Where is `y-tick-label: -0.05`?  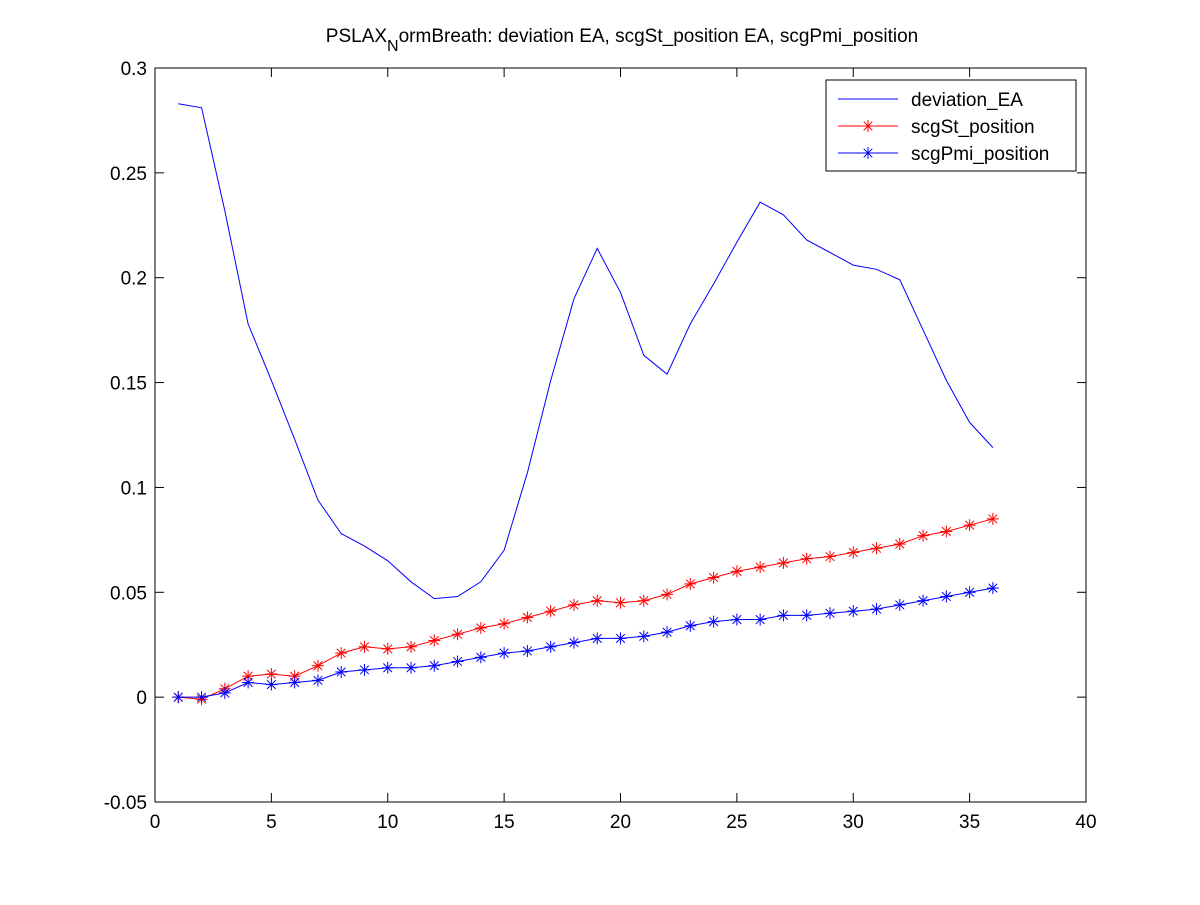 y-tick-label: -0.05 is located at coordinates (125, 803).